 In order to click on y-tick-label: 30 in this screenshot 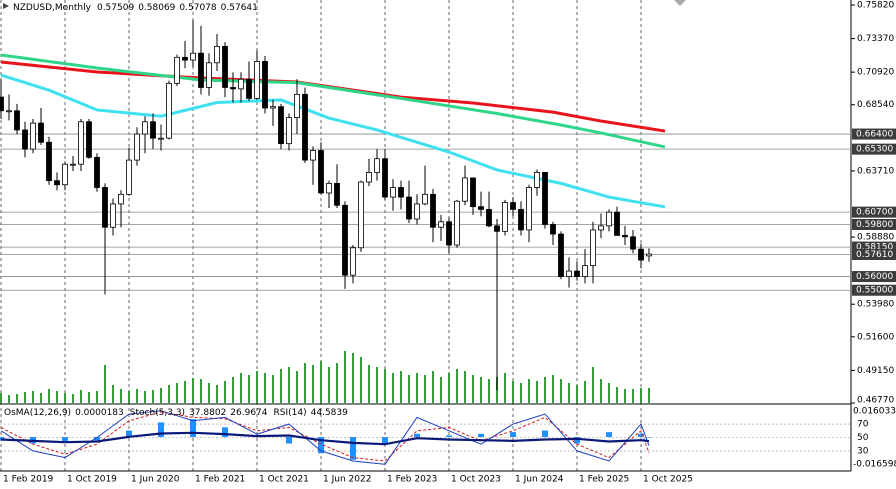, I will do `click(863, 451)`.